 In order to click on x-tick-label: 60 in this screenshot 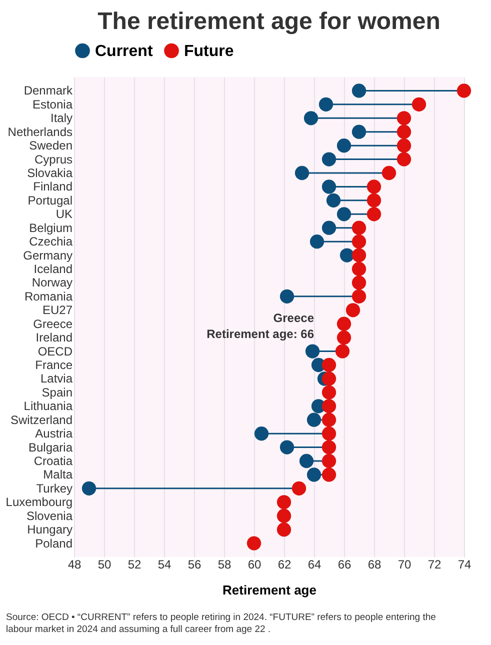, I will do `click(255, 565)`.